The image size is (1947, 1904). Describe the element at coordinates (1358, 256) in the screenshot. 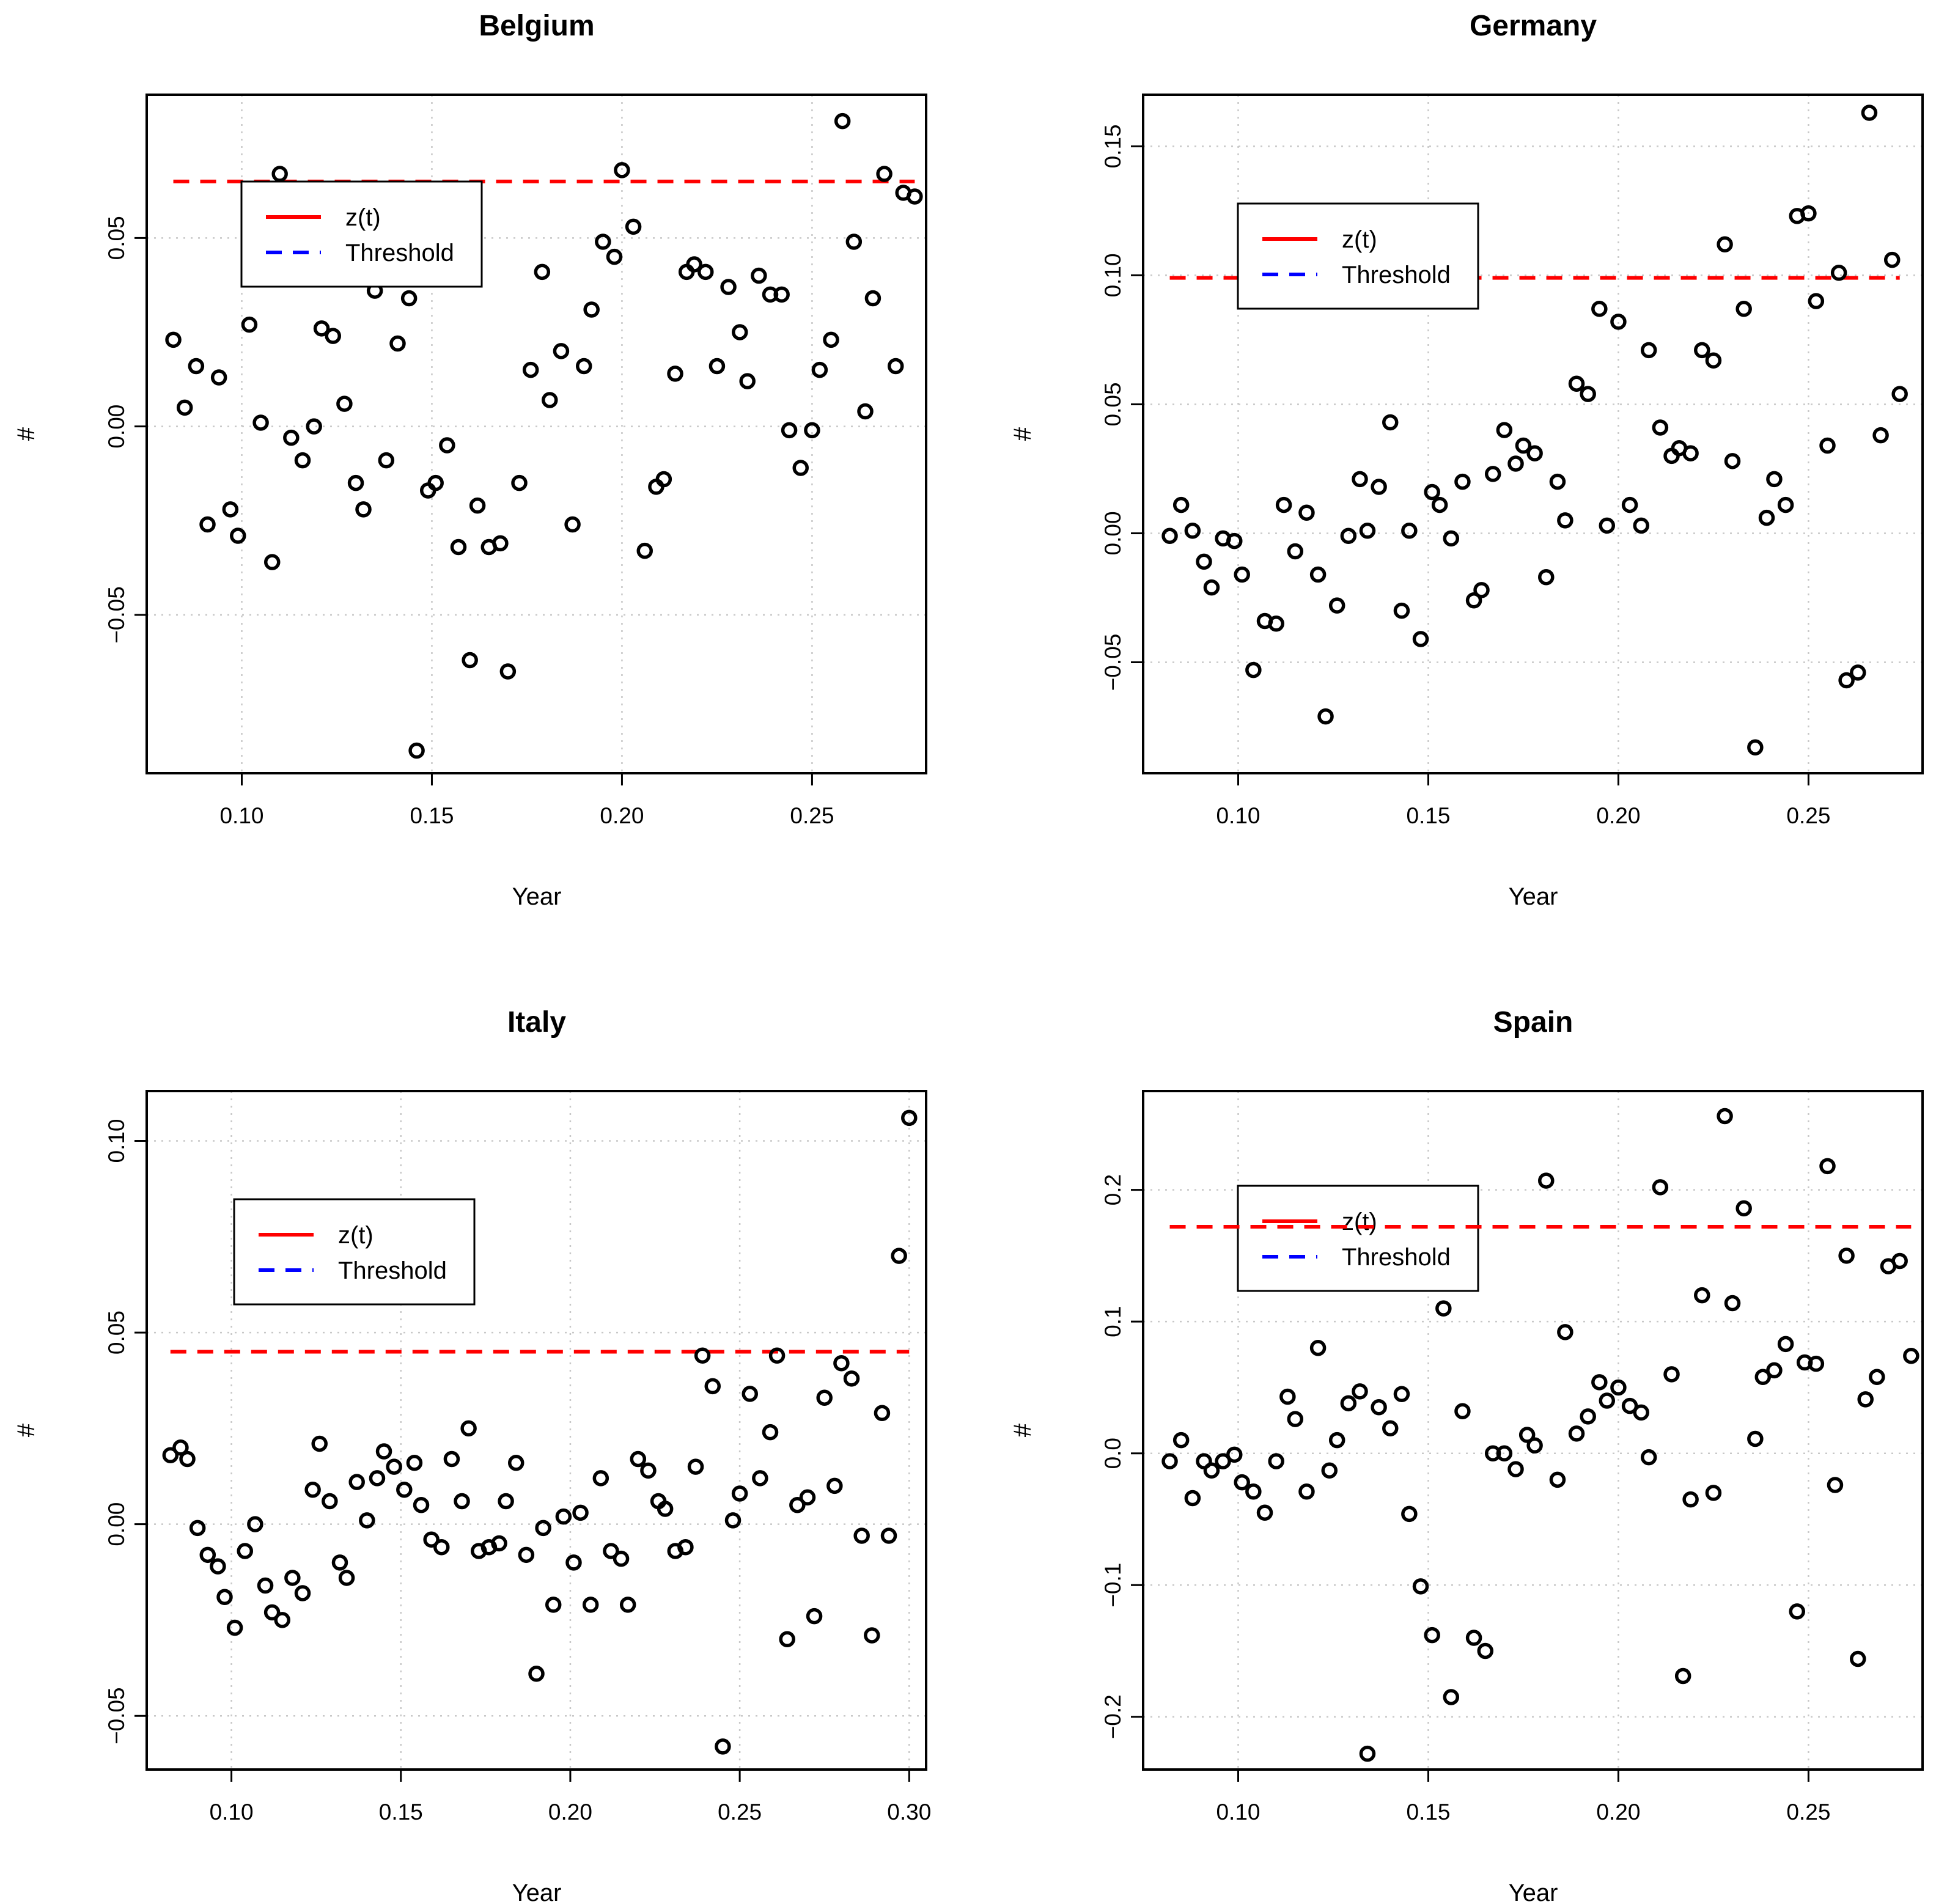

I see `panel-germany-legend-box` at that location.